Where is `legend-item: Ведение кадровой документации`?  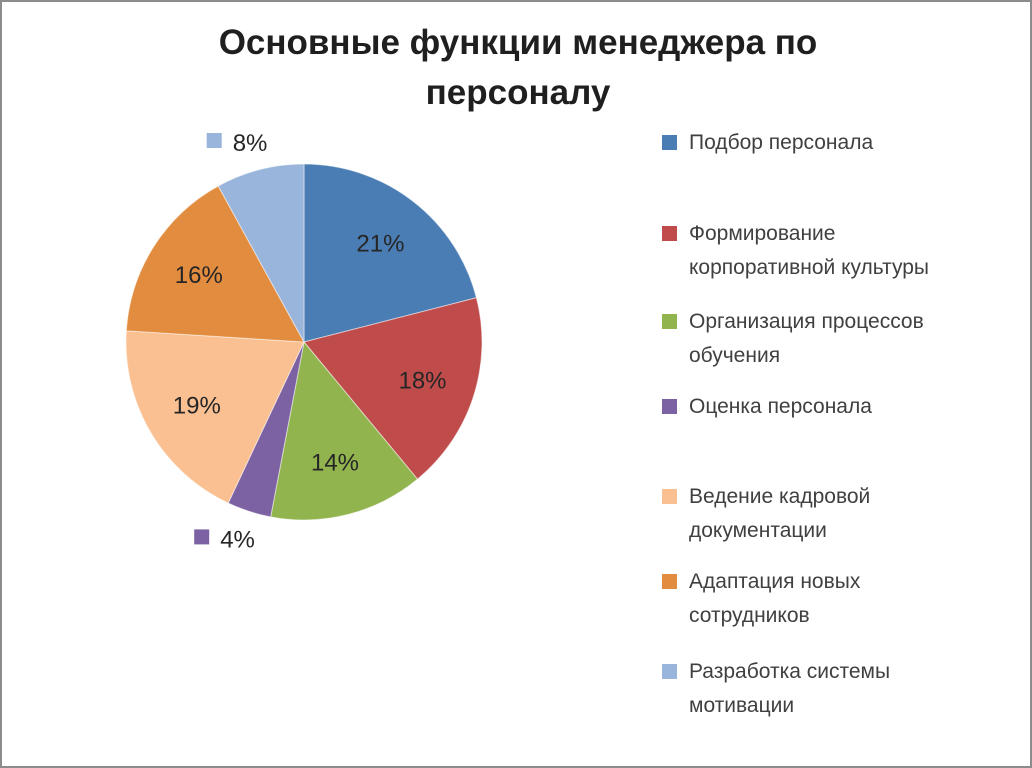
legend-item: Ведение кадровой документации is located at coordinates (824, 514).